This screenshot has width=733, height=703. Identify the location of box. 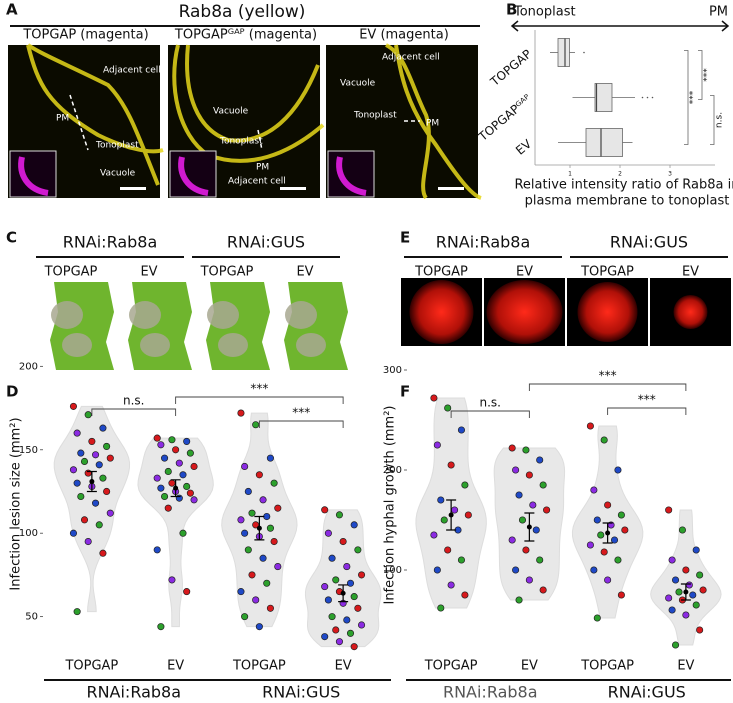
(563, 52).